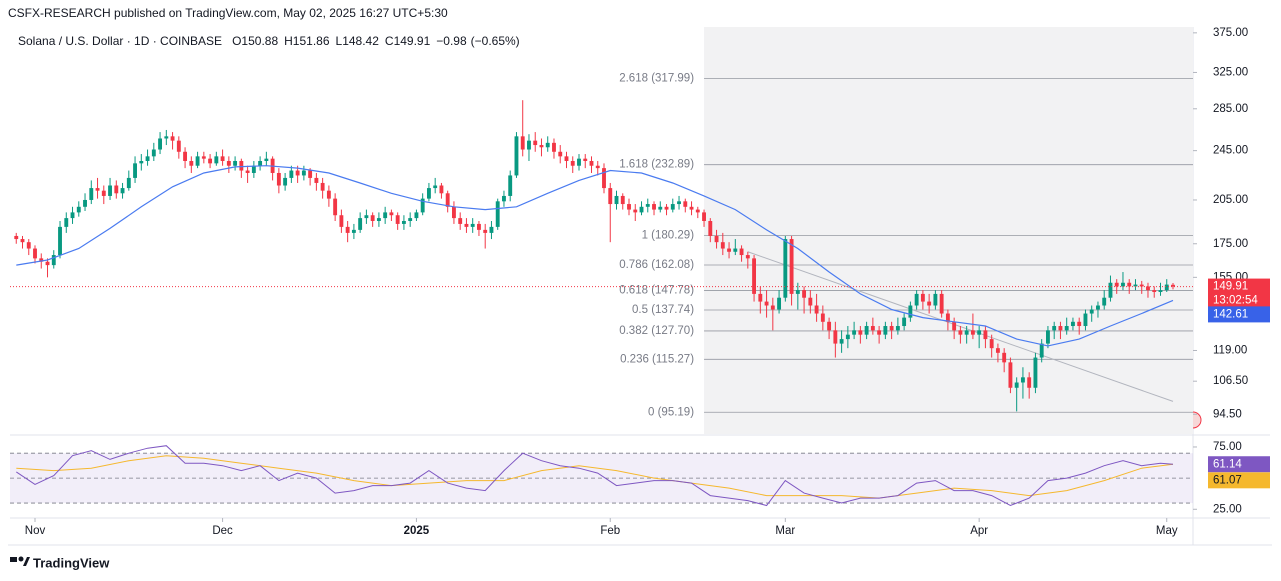  Describe the element at coordinates (1167, 531) in the screenshot. I see `x-tick-label: May` at that location.